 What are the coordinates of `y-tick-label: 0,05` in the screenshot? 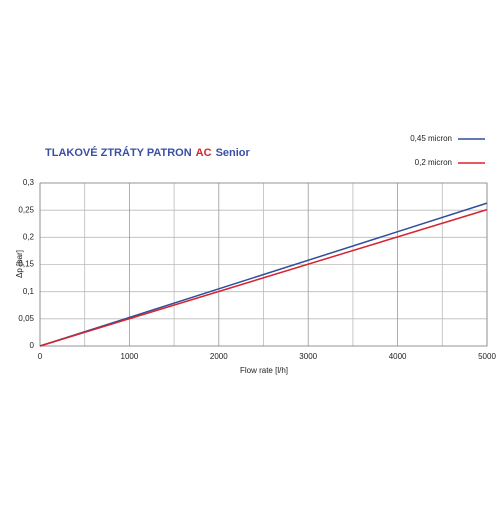 It's located at (26, 318).